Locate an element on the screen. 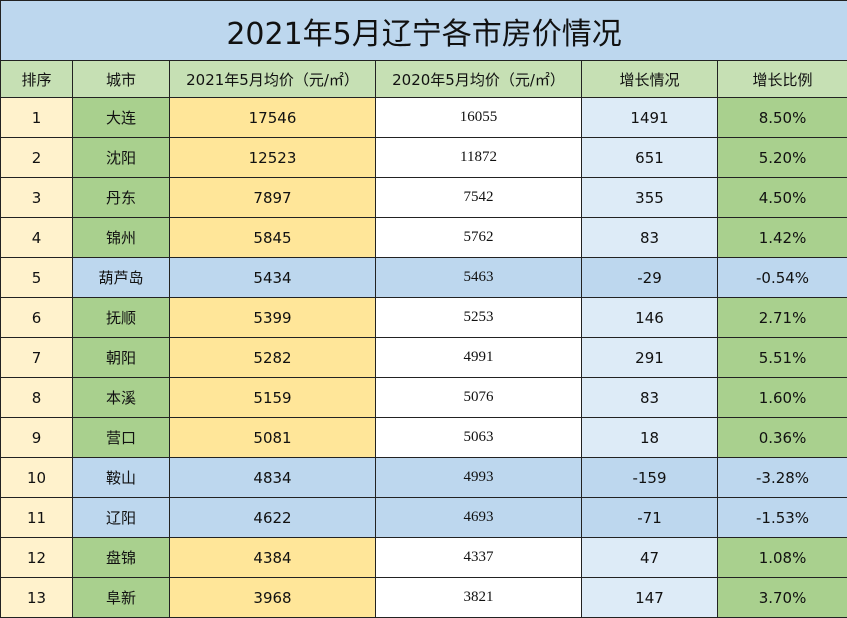 This screenshot has width=847, height=618. increase-cell: -159 is located at coordinates (650, 478).